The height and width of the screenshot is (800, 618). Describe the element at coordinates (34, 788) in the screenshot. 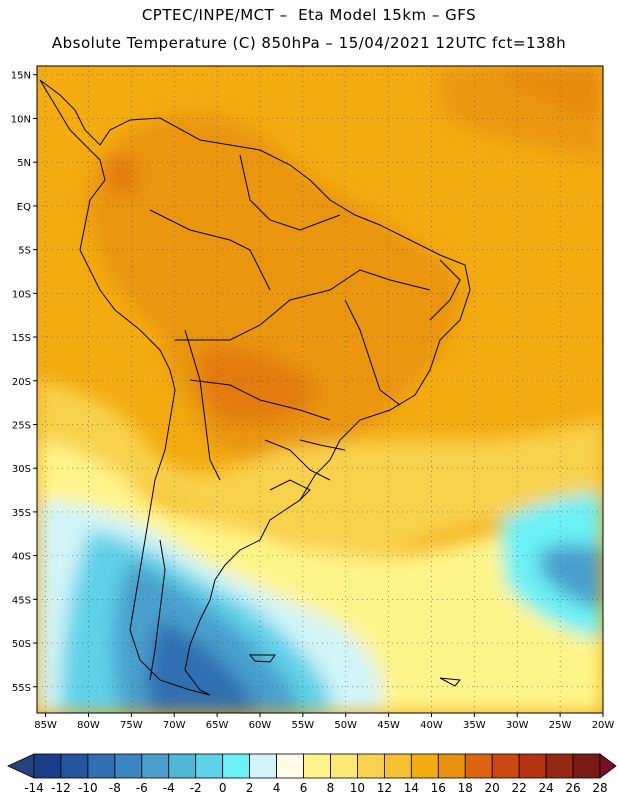

I see `legend-tick-label: -14` at that location.